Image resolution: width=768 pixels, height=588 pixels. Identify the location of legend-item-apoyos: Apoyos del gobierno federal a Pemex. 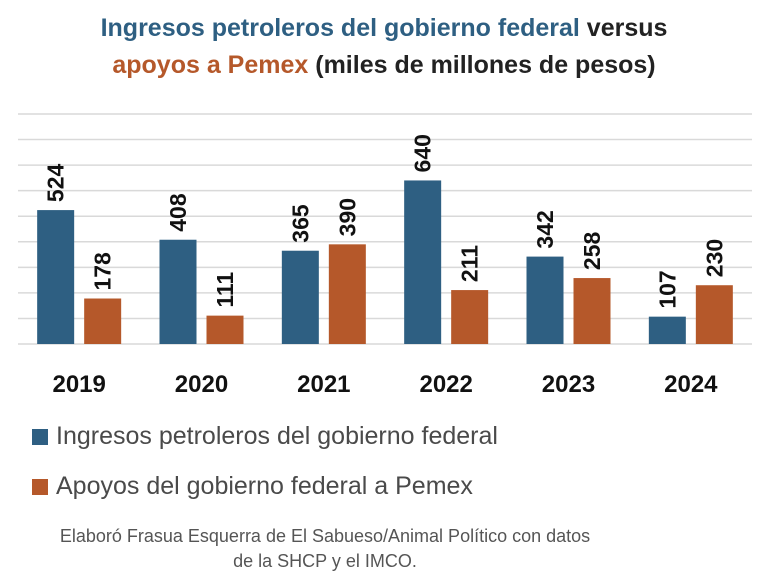
(252, 486).